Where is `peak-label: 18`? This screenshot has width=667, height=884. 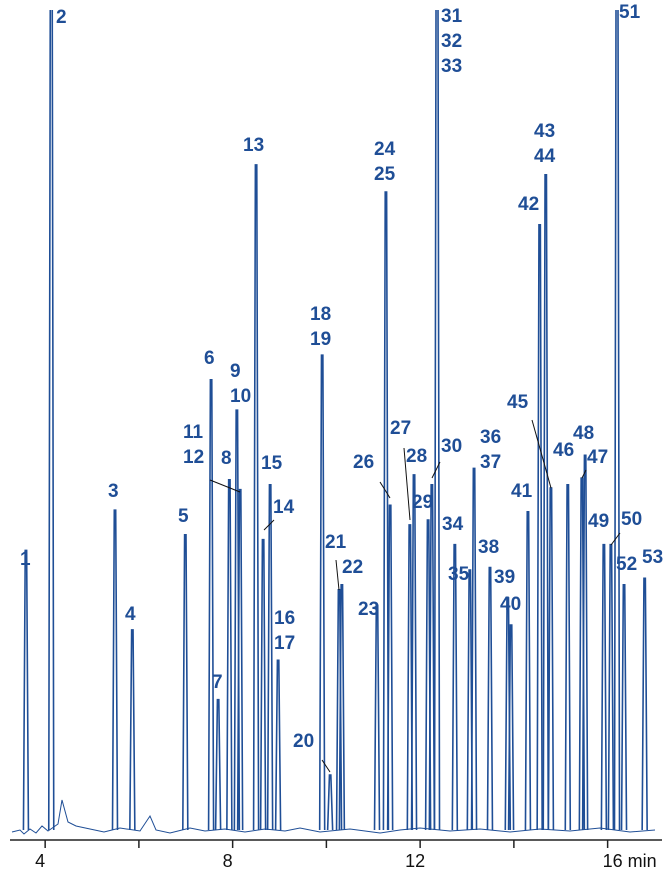 peak-label: 18 is located at coordinates (320, 314).